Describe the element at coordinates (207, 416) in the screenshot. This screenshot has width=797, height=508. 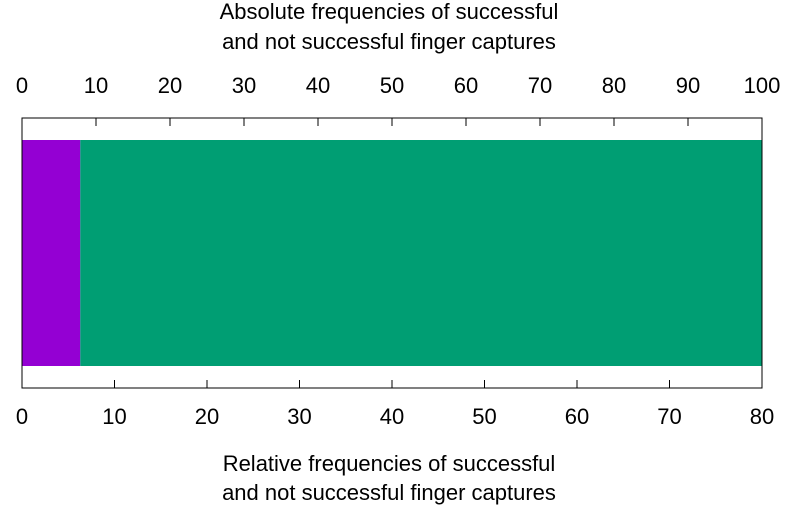
I see `bottom-tick-label: 20` at that location.